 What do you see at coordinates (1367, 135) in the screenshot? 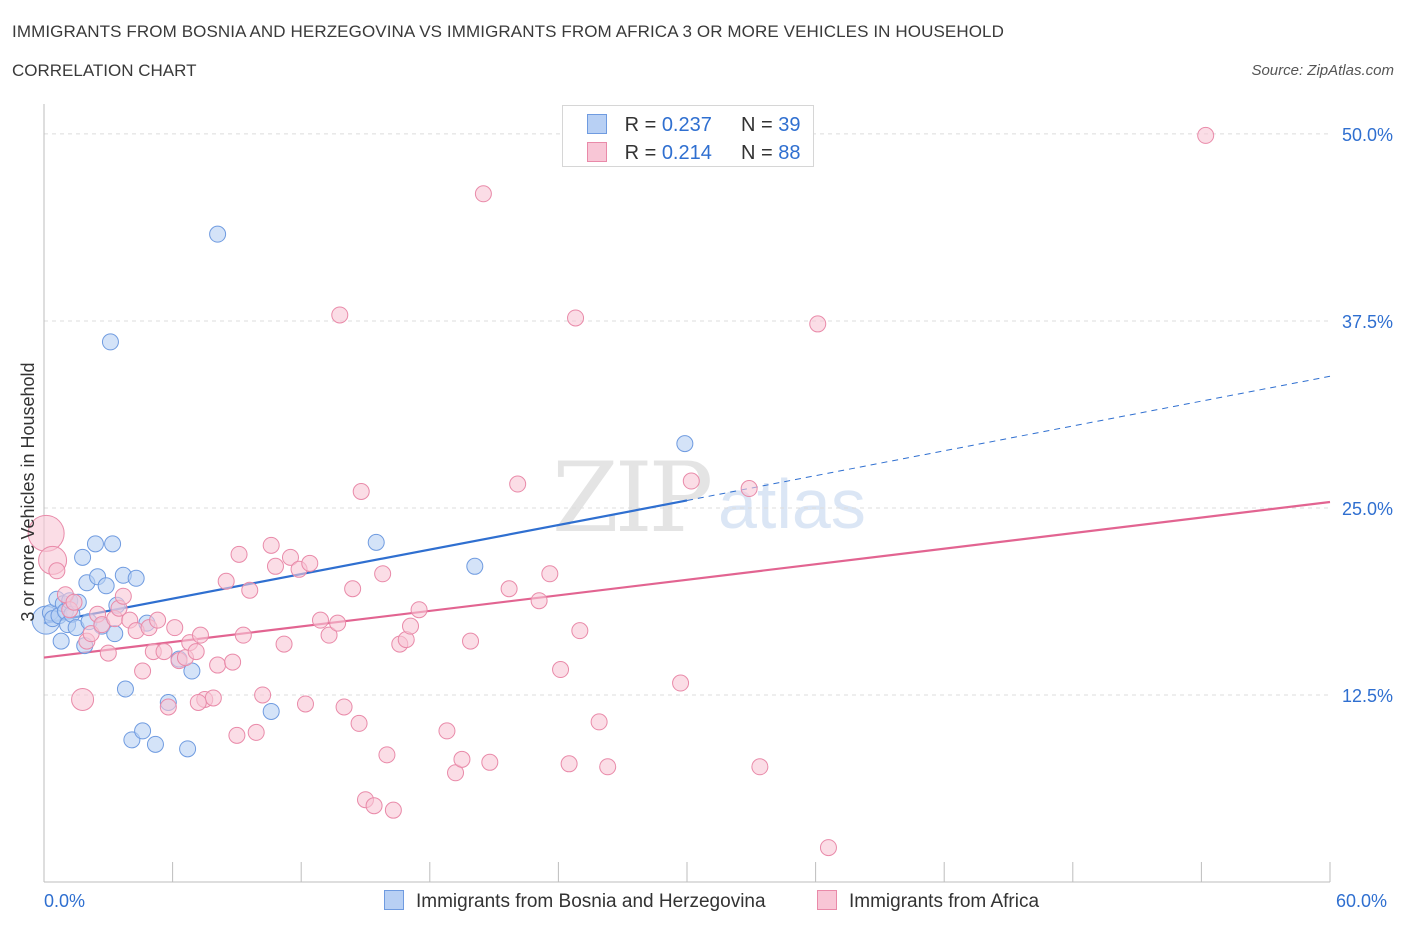
I see `y-tick-label: 50.0%` at bounding box center [1367, 135].